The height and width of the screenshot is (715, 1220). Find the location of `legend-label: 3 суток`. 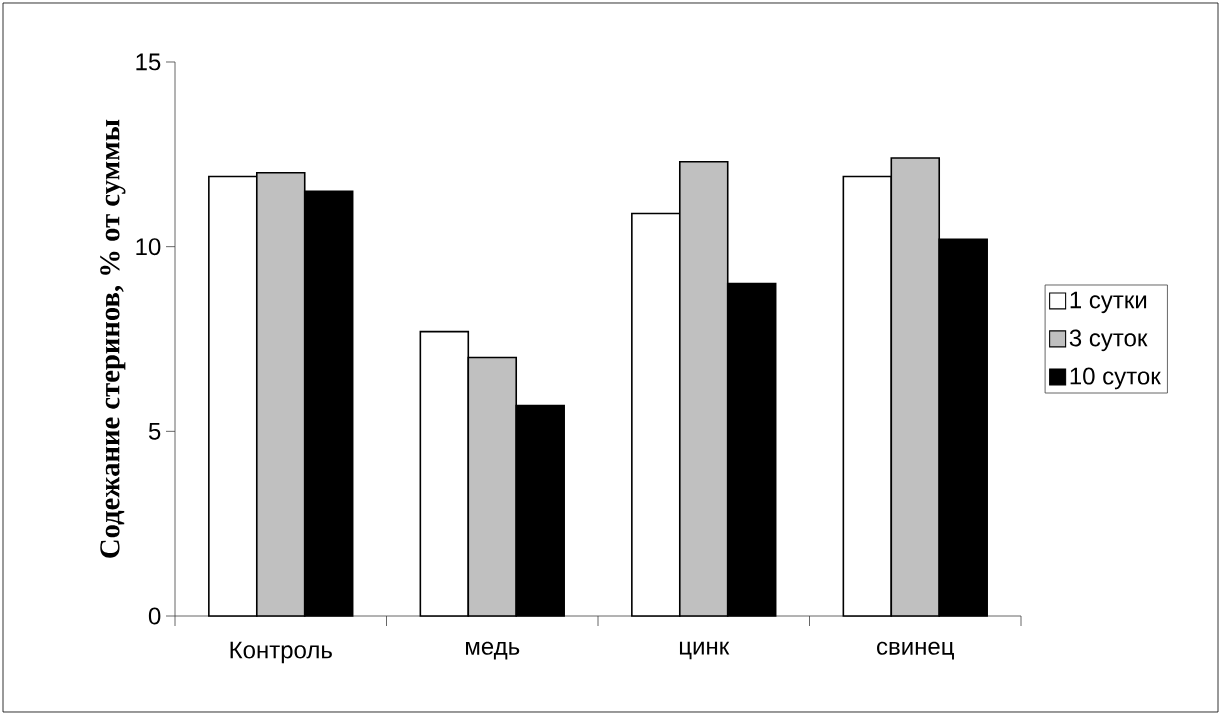

legend-label: 3 суток is located at coordinates (1108, 340).